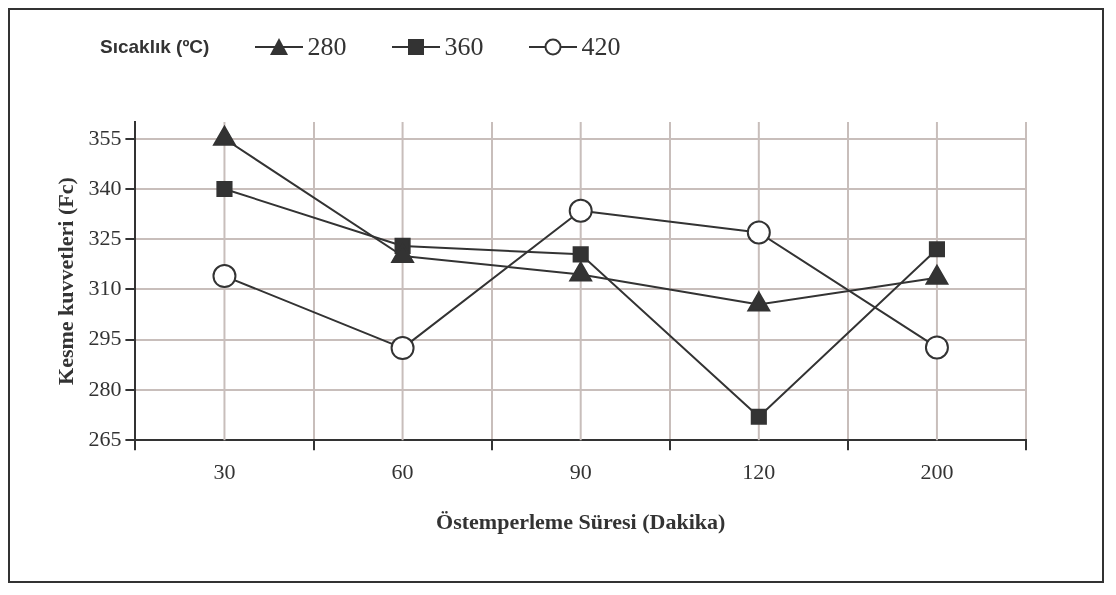 The image size is (1116, 595). Describe the element at coordinates (105, 388) in the screenshot. I see `y-tick-label: 280` at that location.